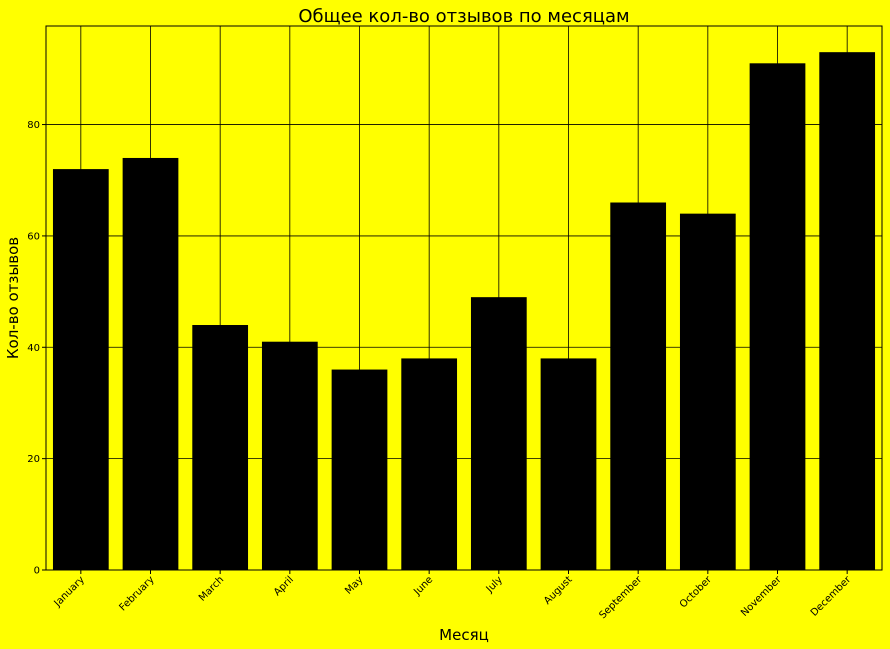 Image resolution: width=890 pixels, height=649 pixels. What do you see at coordinates (150, 364) in the screenshot?
I see `bar-february` at bounding box center [150, 364].